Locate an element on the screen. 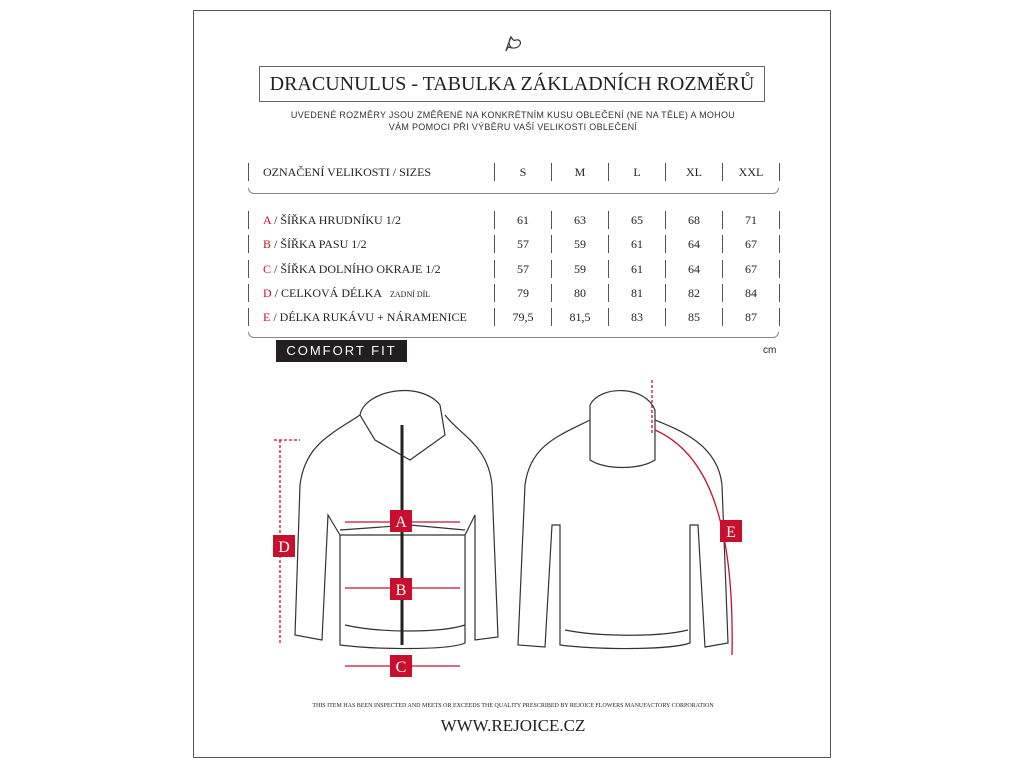  row-name: / DÉLKA RUKÁVU + NÁRAMENICE is located at coordinates (368, 317).